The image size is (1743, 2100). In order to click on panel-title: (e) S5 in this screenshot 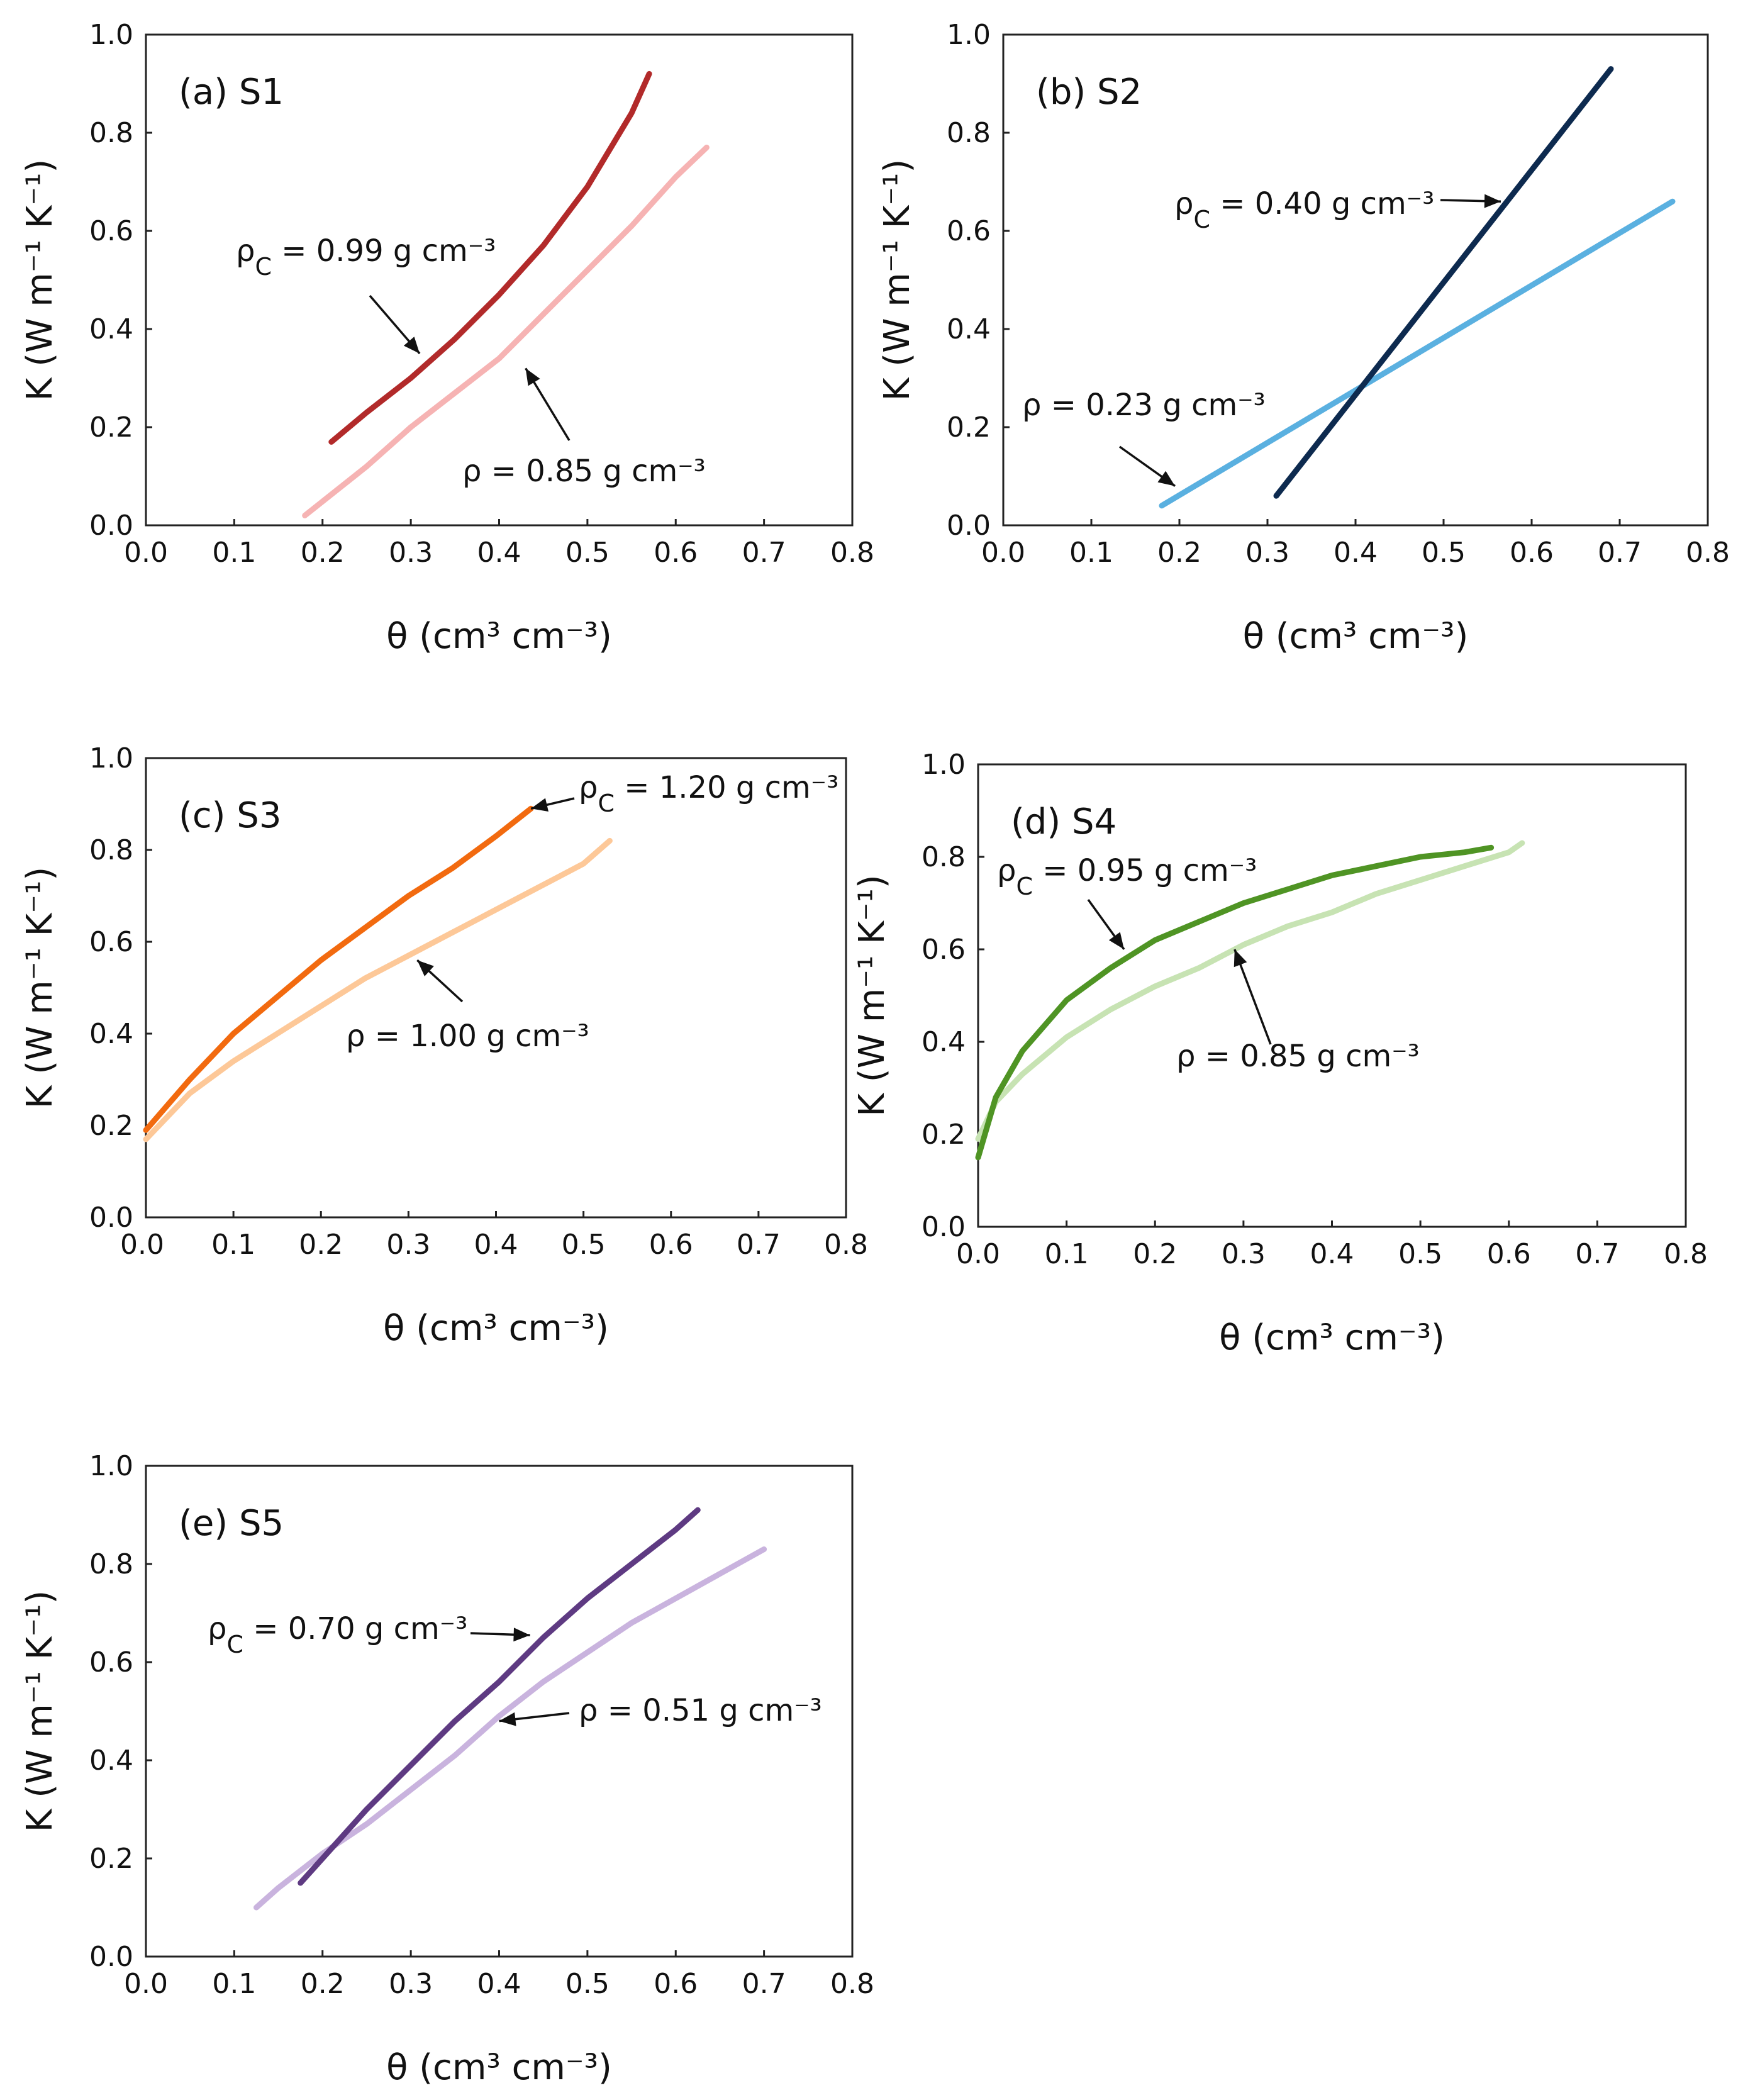, I will do `click(232, 1523)`.